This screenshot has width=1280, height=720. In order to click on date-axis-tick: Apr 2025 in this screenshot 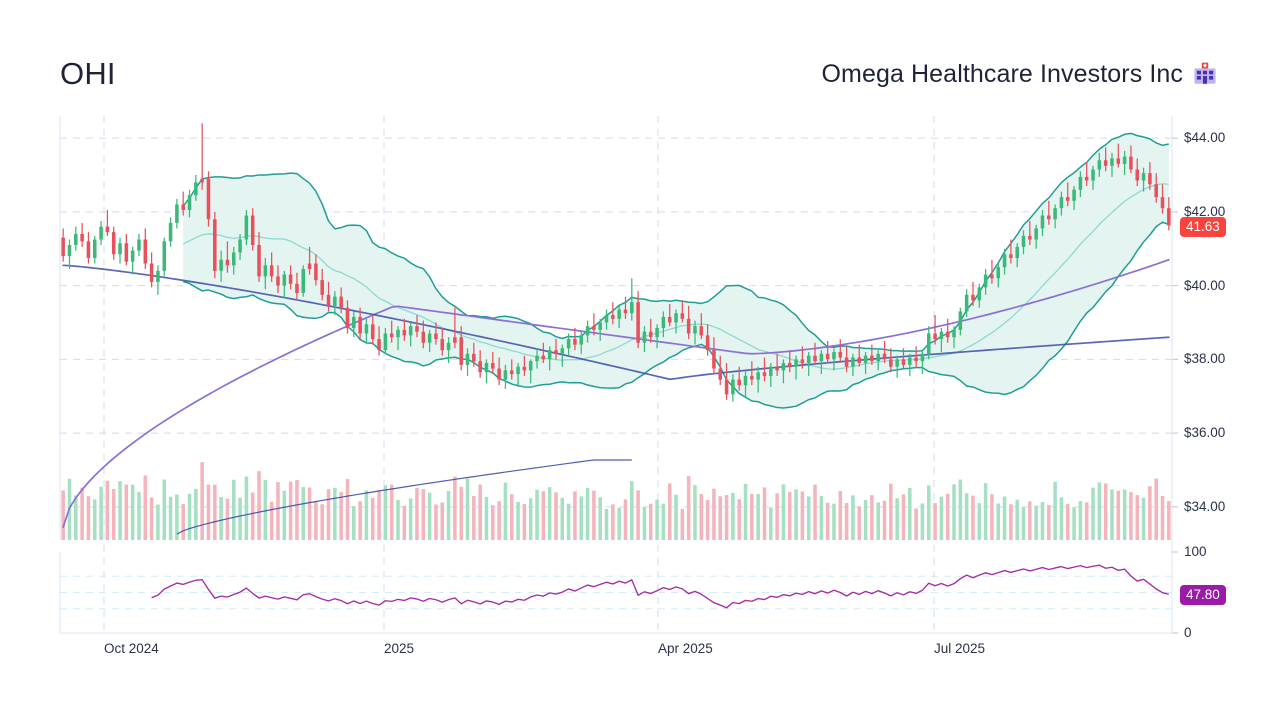, I will do `click(685, 648)`.